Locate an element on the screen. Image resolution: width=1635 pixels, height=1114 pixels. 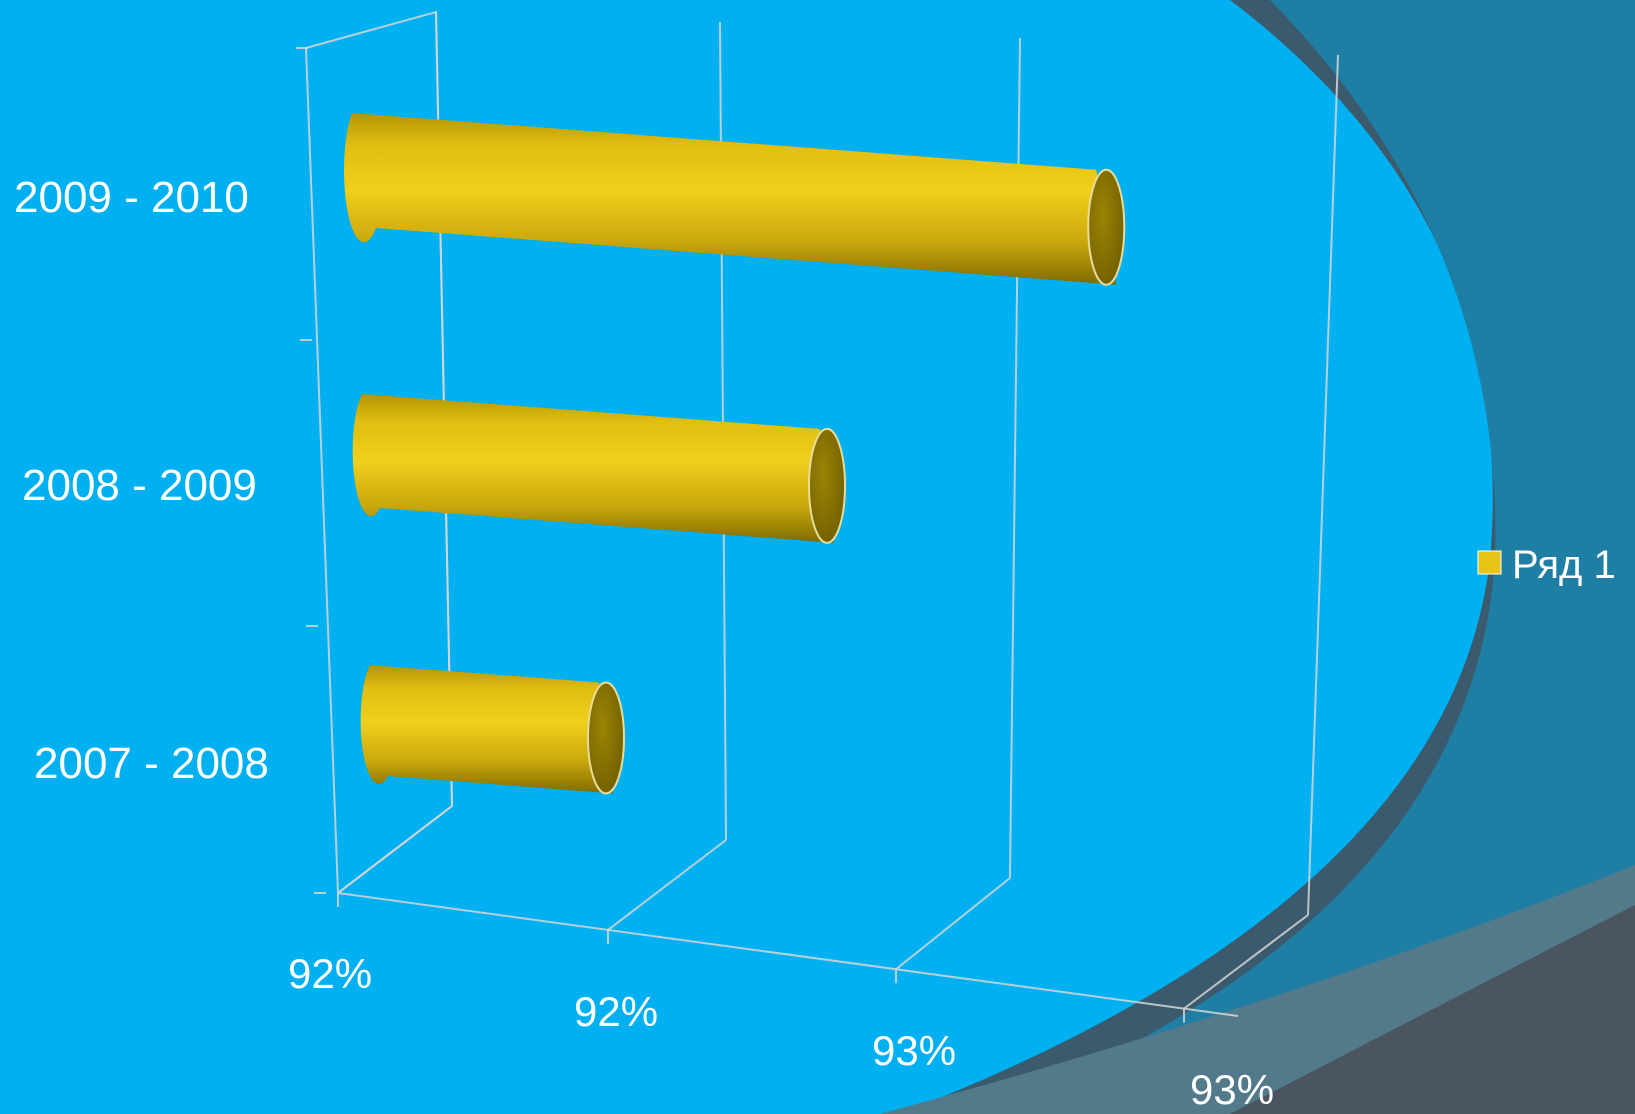
value-axis: 92% 92% 93% 93% is located at coordinates (781, 1031).